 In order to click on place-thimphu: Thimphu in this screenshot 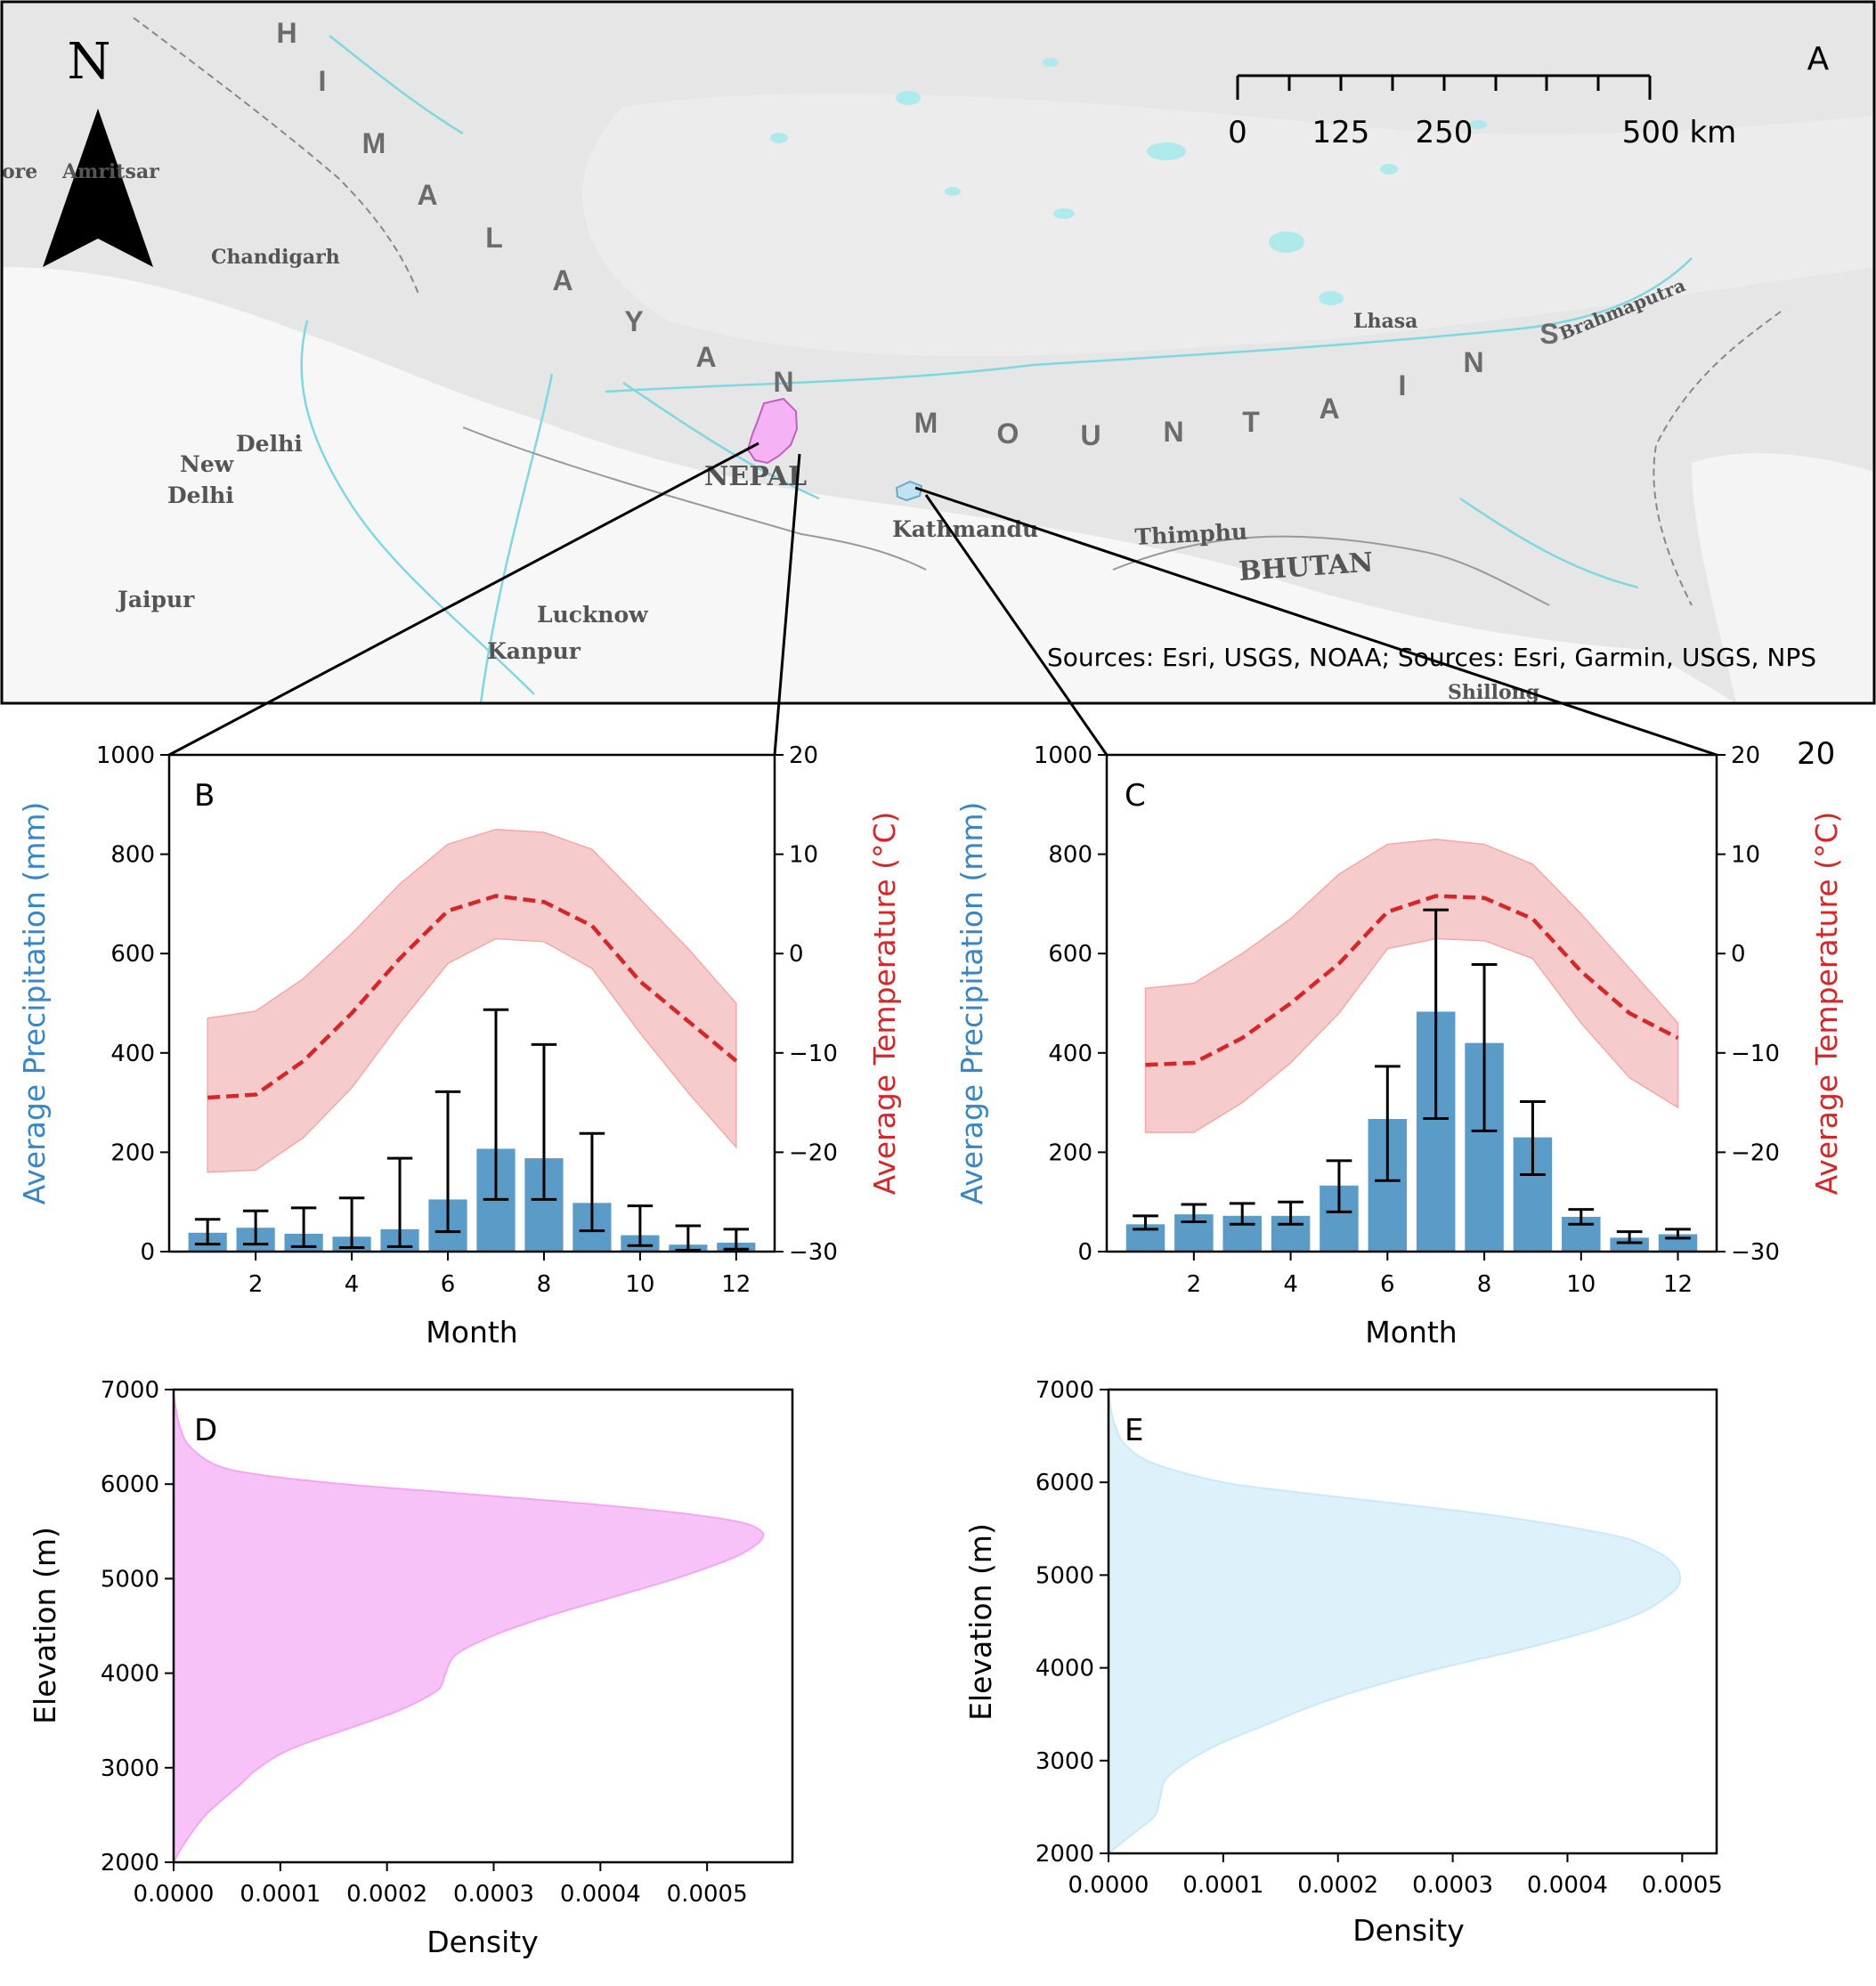, I will do `click(1191, 534)`.